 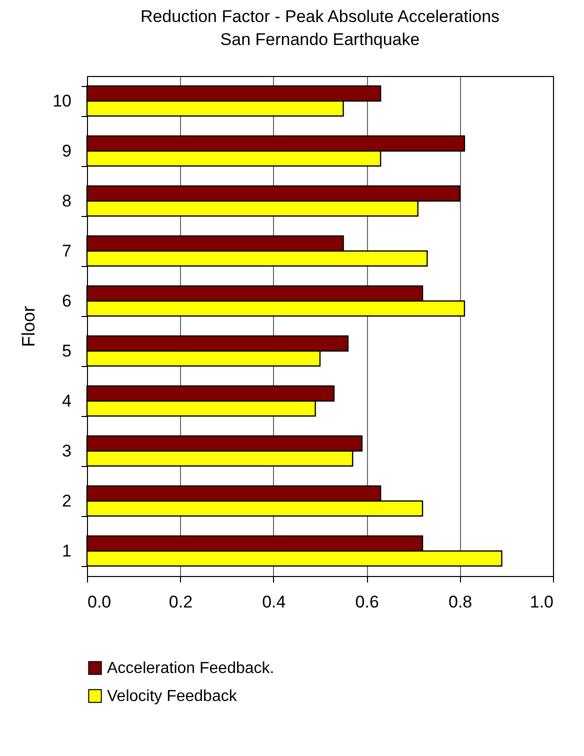 What do you see at coordinates (62, 101) in the screenshot?
I see `y-tick-label: 10` at bounding box center [62, 101].